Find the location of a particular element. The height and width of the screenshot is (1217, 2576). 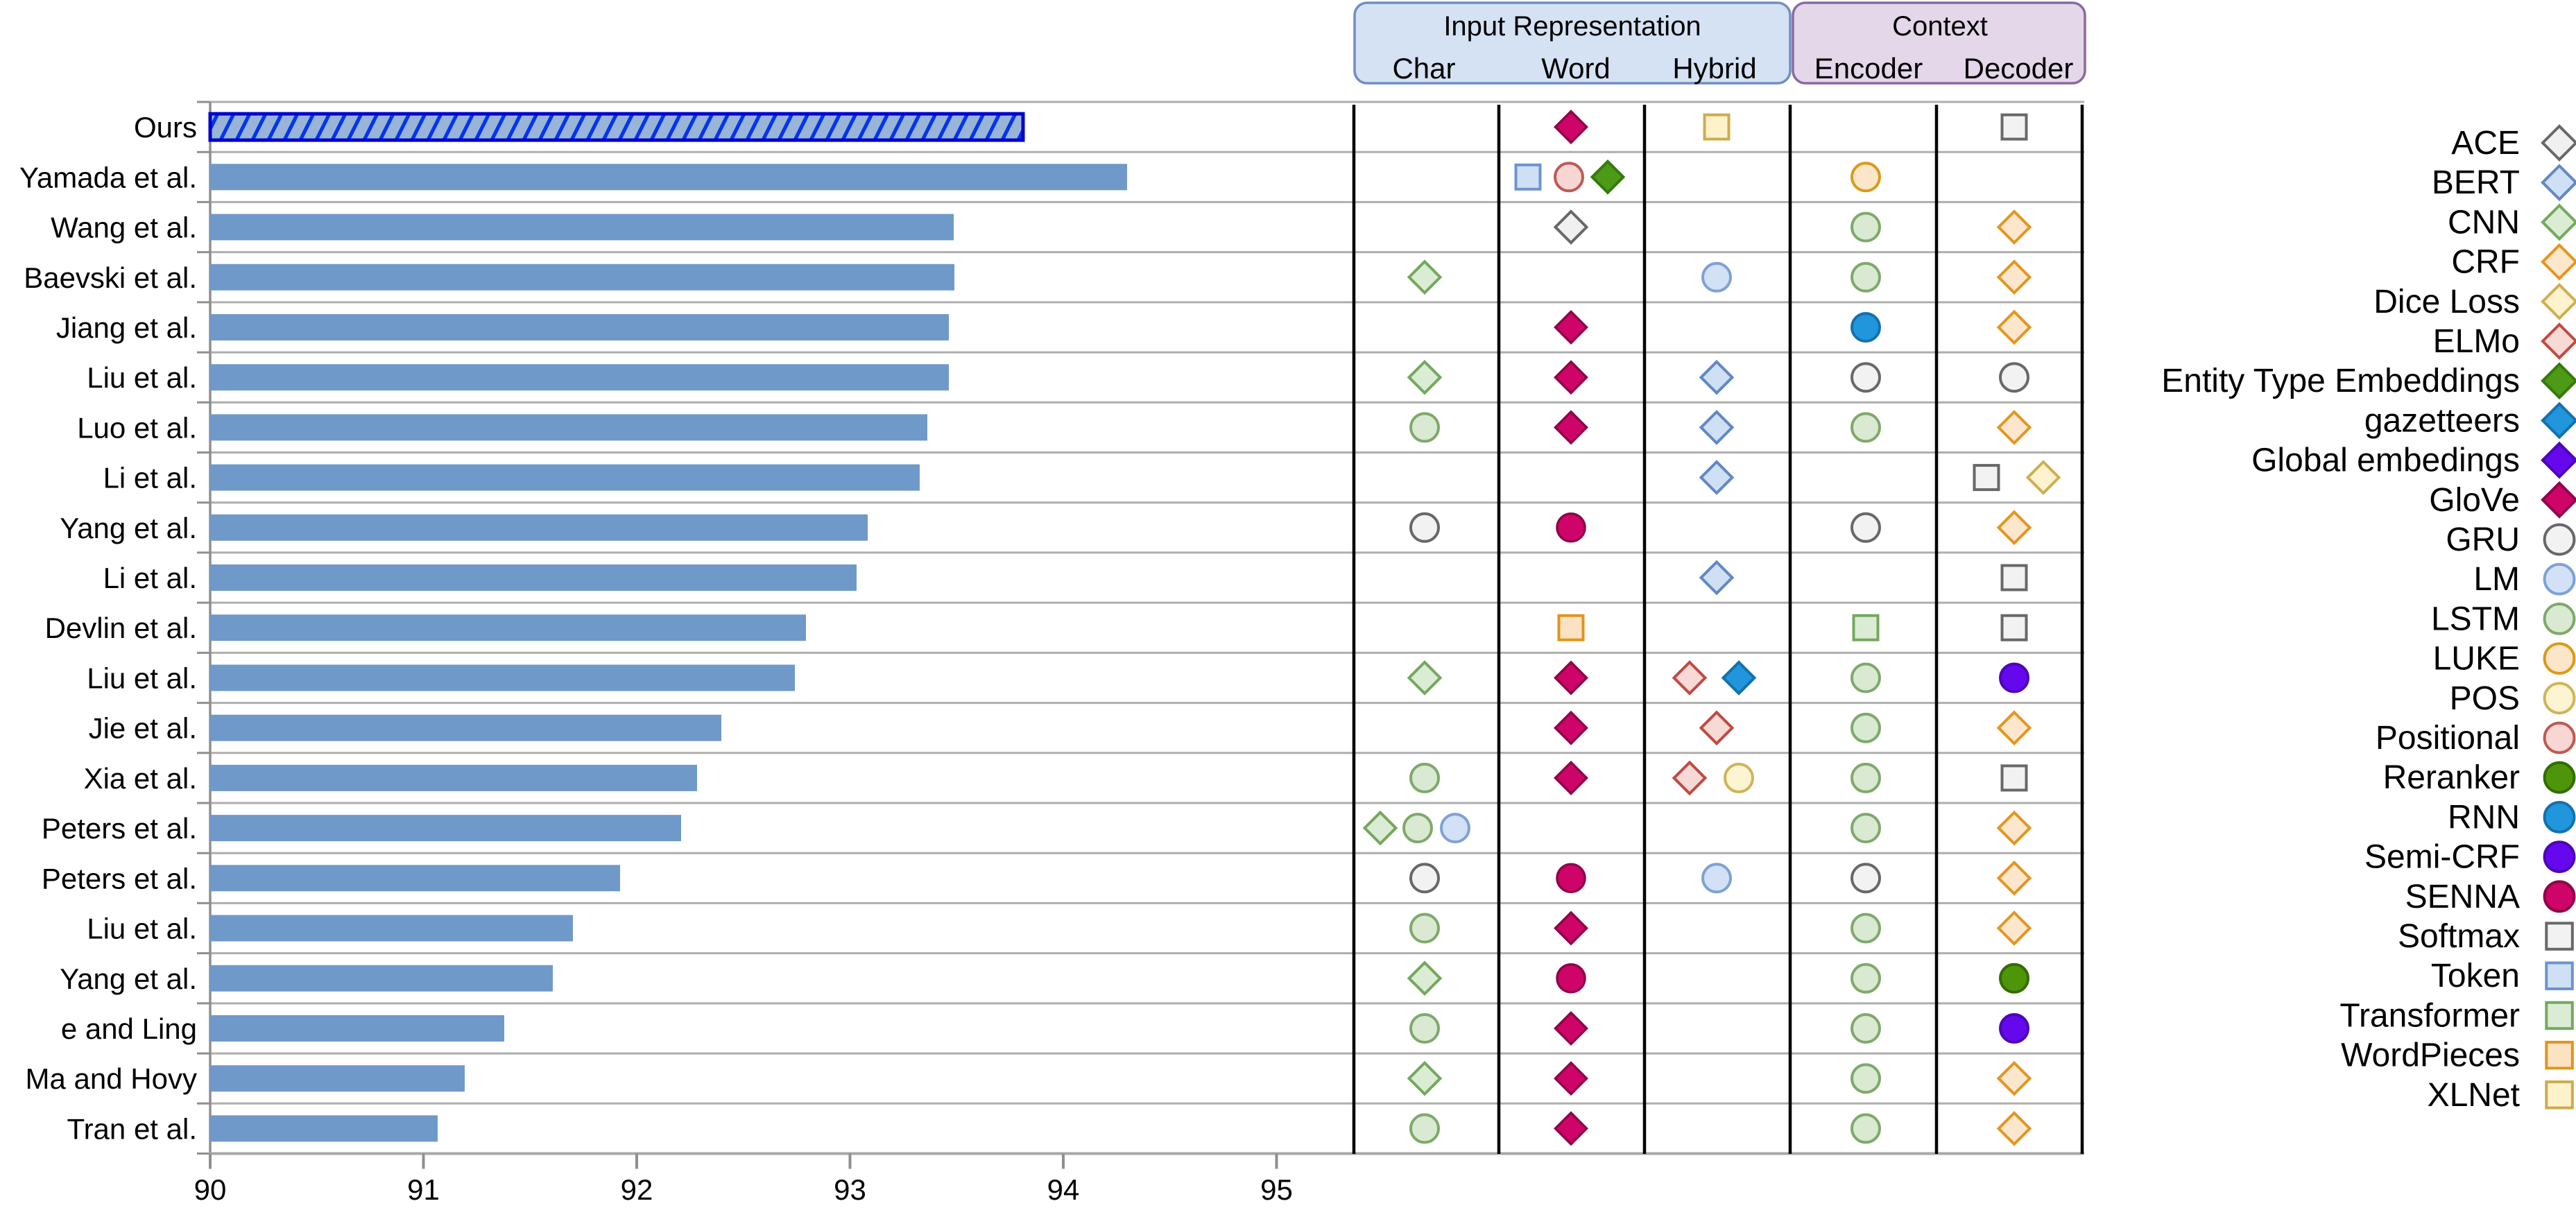

svg-text: Ma and Hovy is located at coordinates (111, 1078).